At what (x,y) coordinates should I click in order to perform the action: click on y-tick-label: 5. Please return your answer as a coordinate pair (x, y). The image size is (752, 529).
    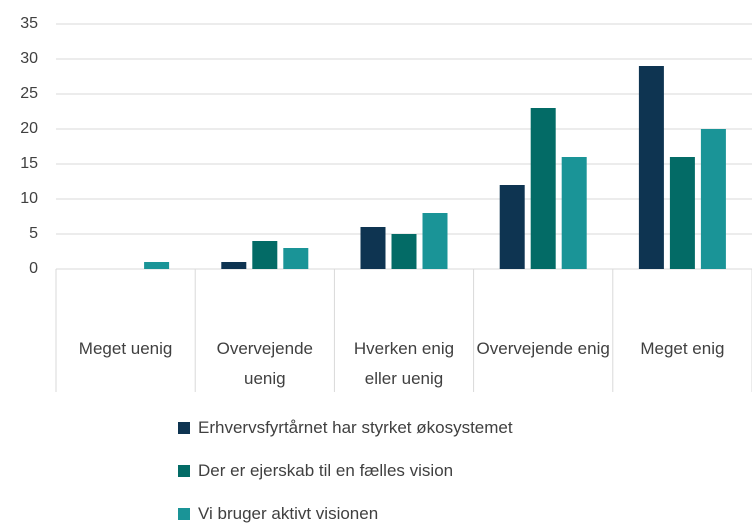
    Looking at the image, I should click on (33, 233).